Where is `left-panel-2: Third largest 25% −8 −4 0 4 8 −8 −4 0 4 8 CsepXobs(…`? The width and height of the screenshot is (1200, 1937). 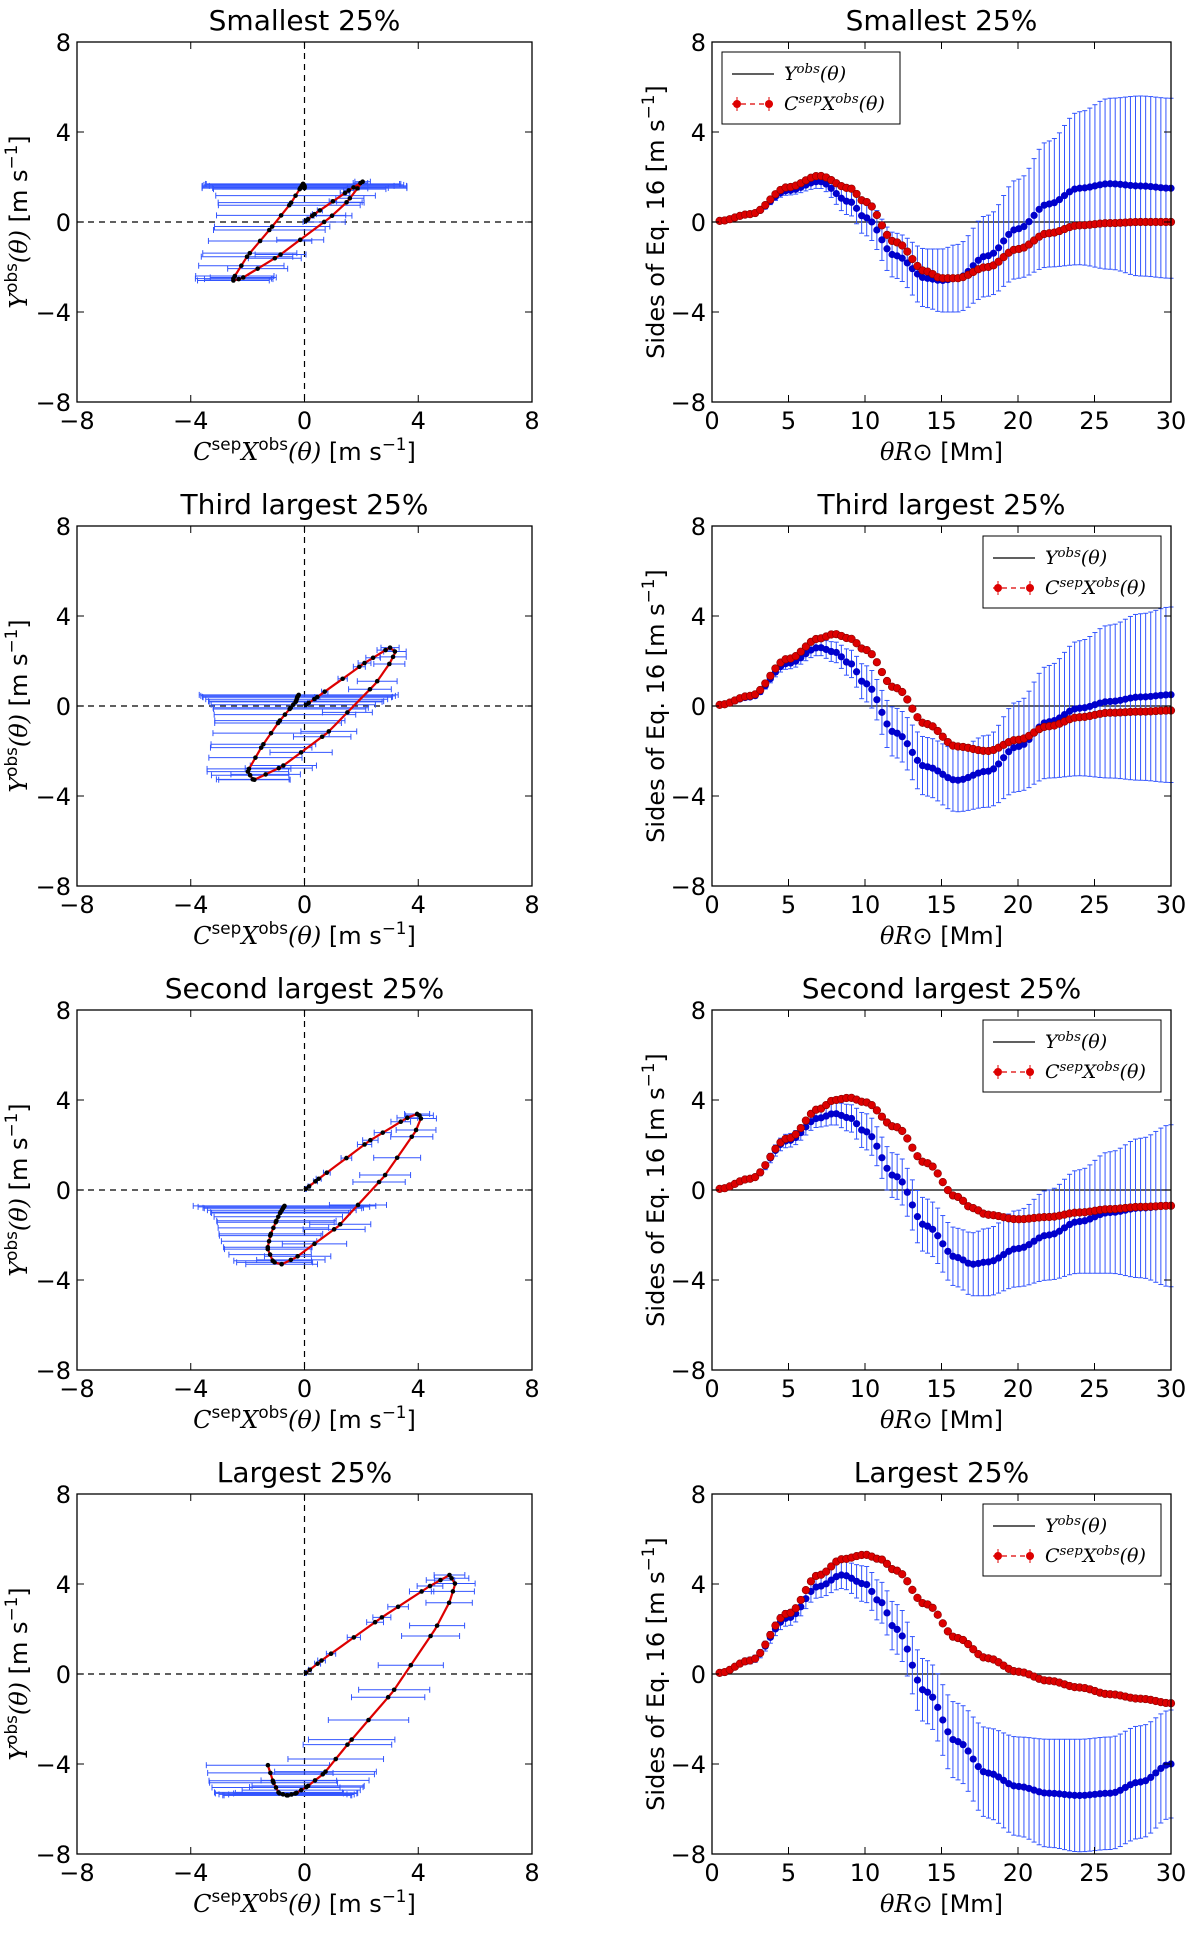 left-panel-2: Third largest 25% −8 −4 0 4 8 −8 −4 0 4 8 CsepXobs(… is located at coordinates (270, 719).